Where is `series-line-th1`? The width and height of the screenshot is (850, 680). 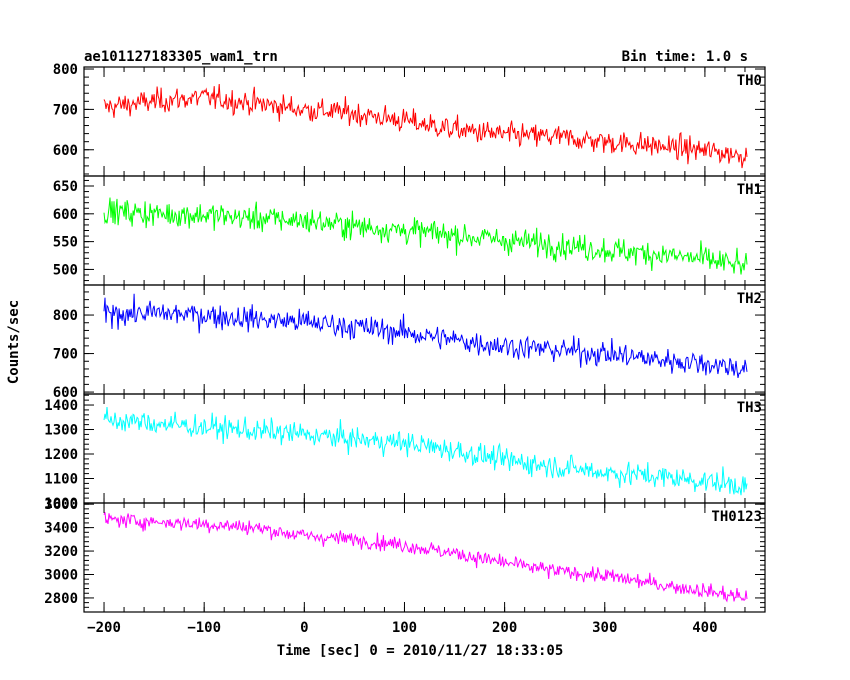 series-line-th1 is located at coordinates (425, 236).